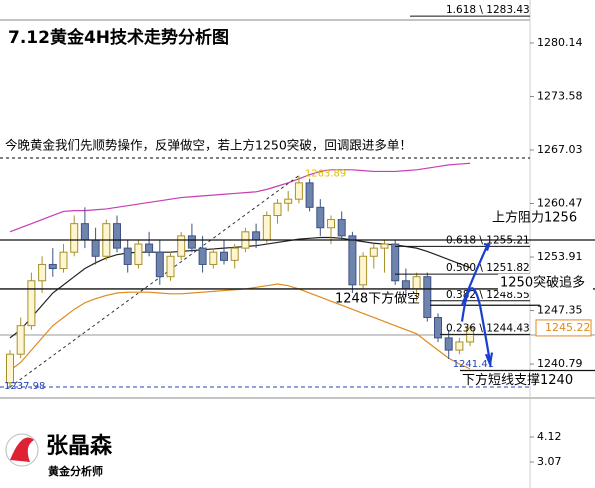 Image resolution: width=595 pixels, height=488 pixels. I want to click on y-tick-label: 4.12, so click(549, 436).